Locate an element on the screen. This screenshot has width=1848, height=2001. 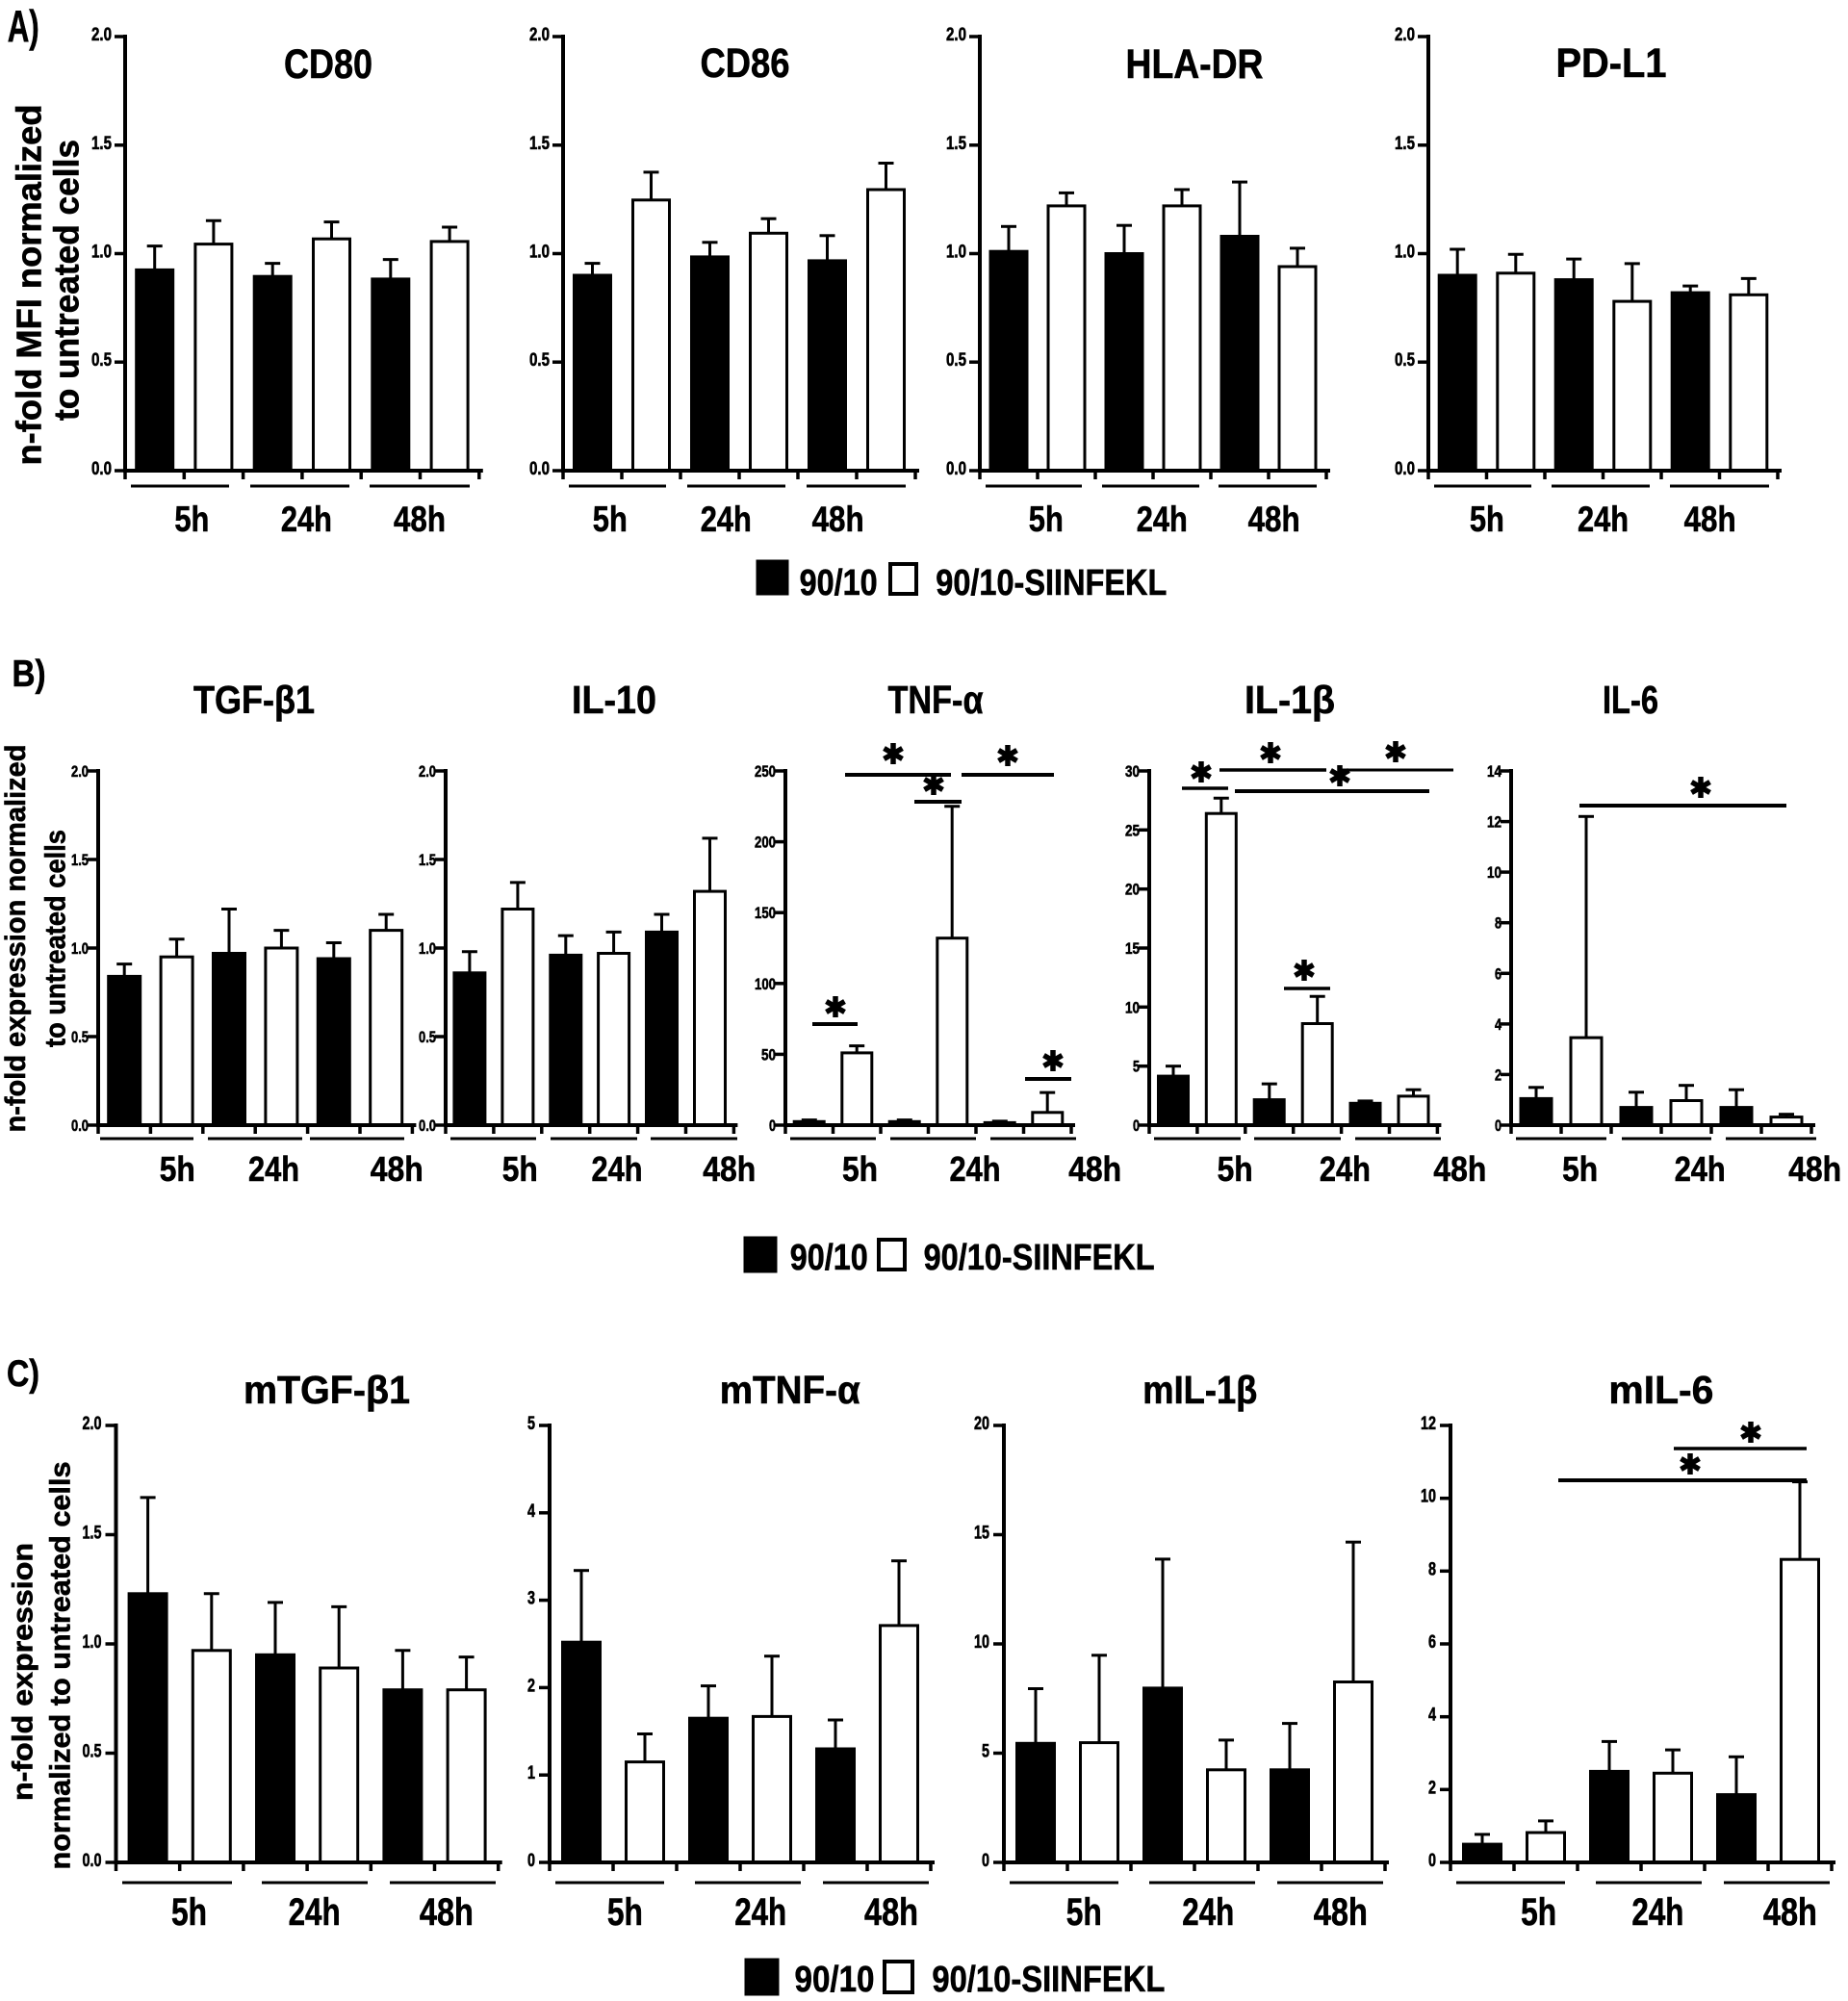
svg-text: n-fold expression normalized is located at coordinates (16, 939).